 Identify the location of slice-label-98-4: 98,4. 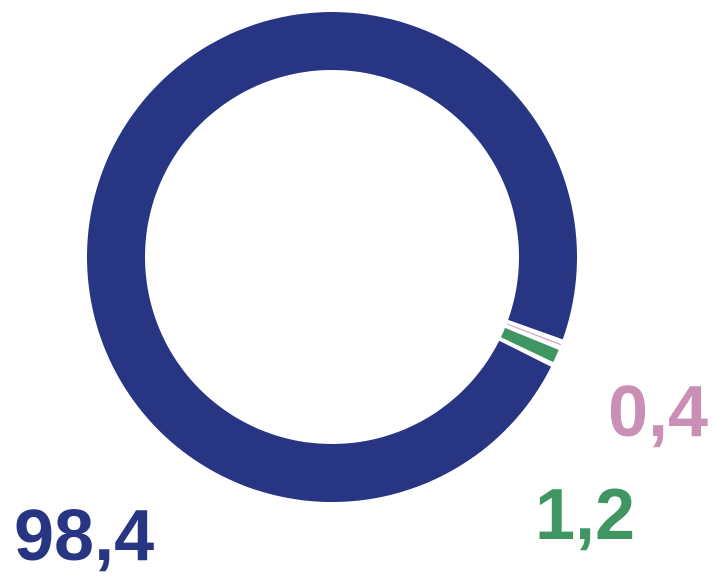
(84, 536).